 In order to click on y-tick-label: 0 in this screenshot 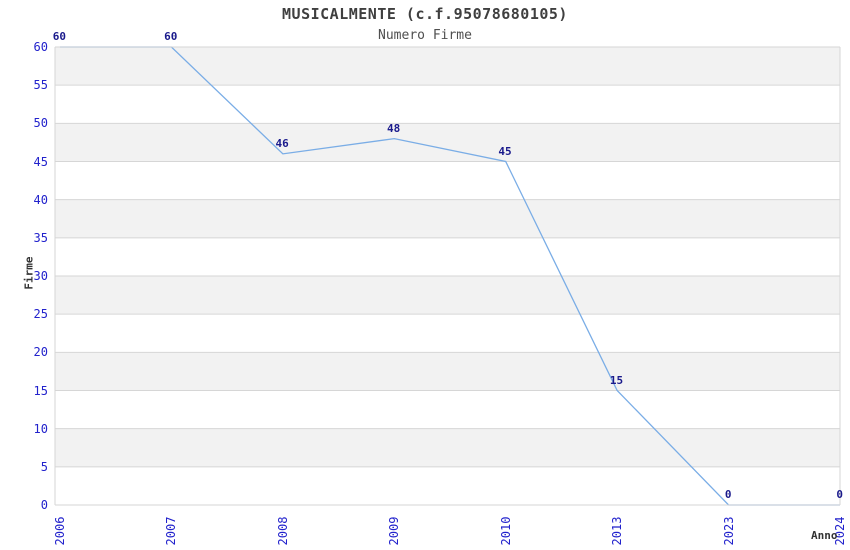, I will do `click(44, 505)`.